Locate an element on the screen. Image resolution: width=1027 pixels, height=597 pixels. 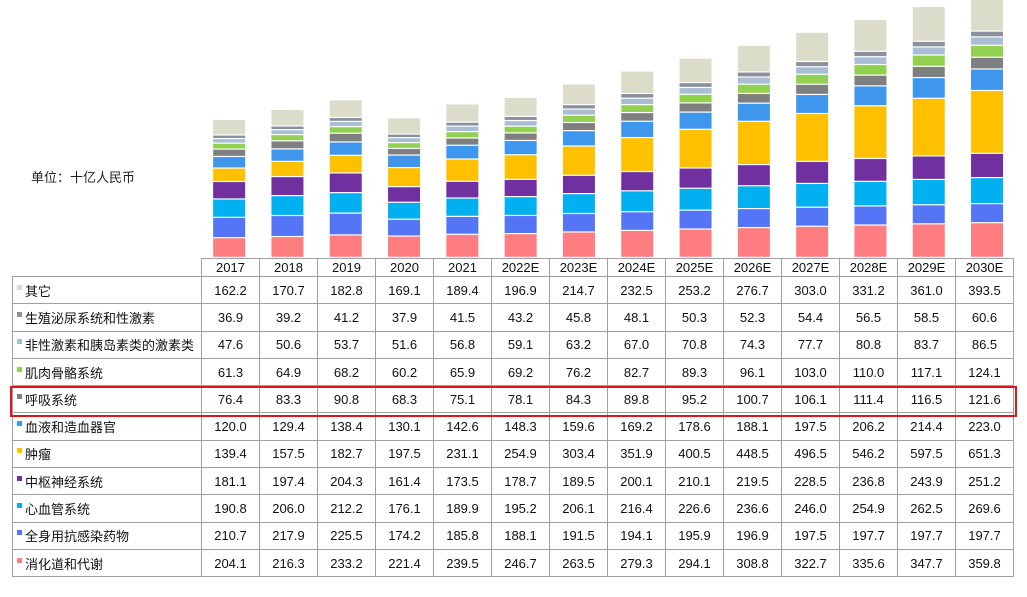
data-cell: 75.1 is located at coordinates (462, 399).